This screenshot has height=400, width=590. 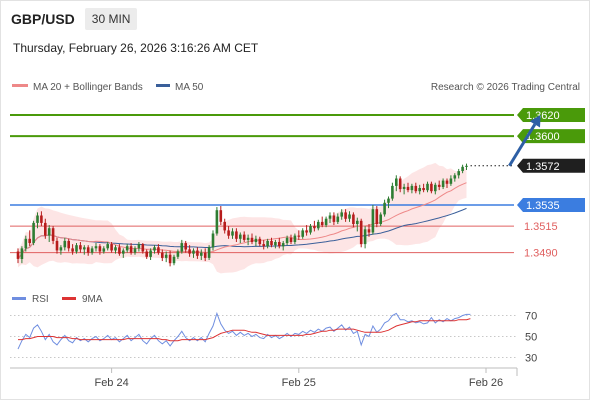 I want to click on level-label-1.3572: 1.3572, so click(x=543, y=167).